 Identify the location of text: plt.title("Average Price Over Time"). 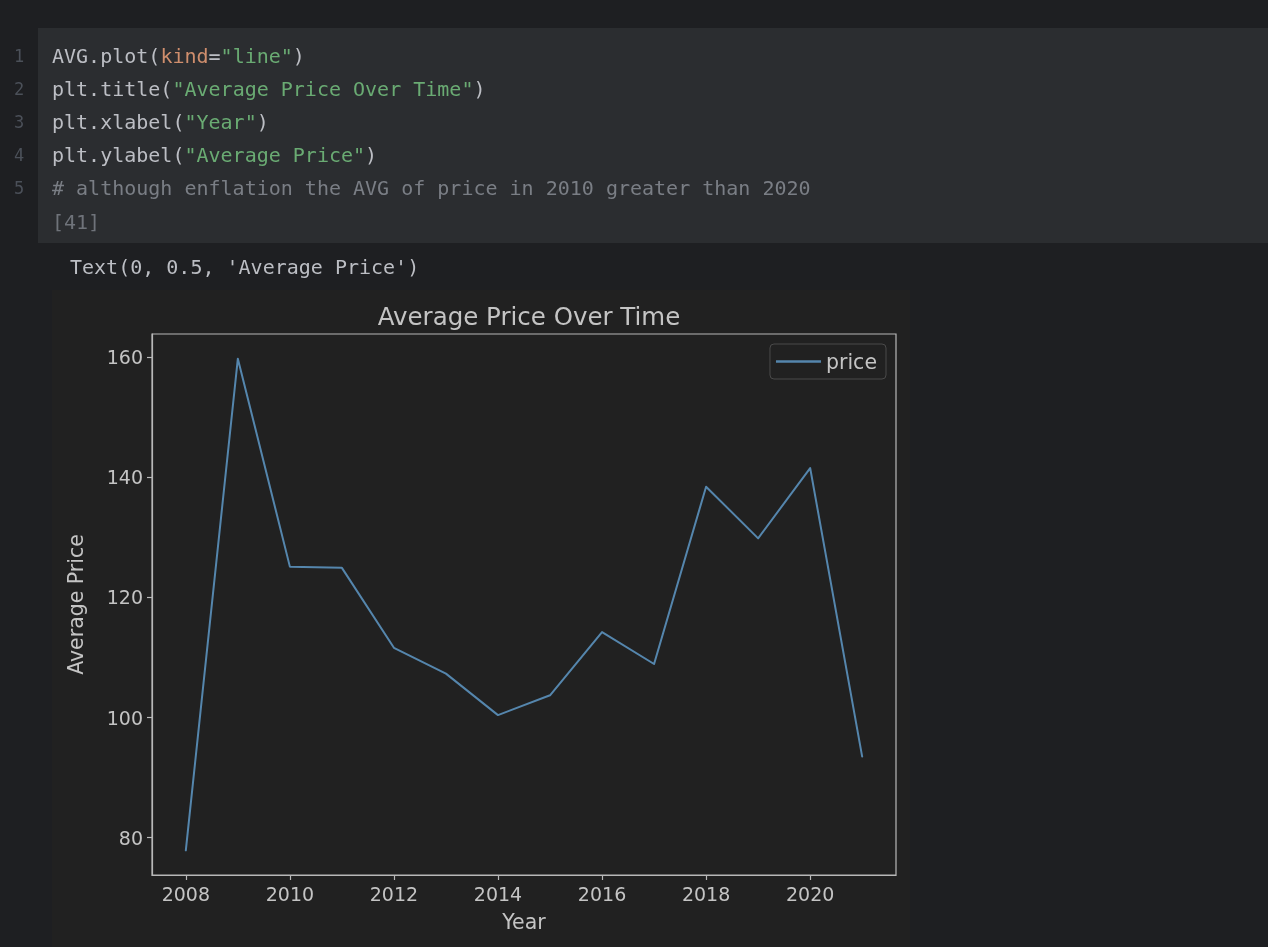
(269, 89).